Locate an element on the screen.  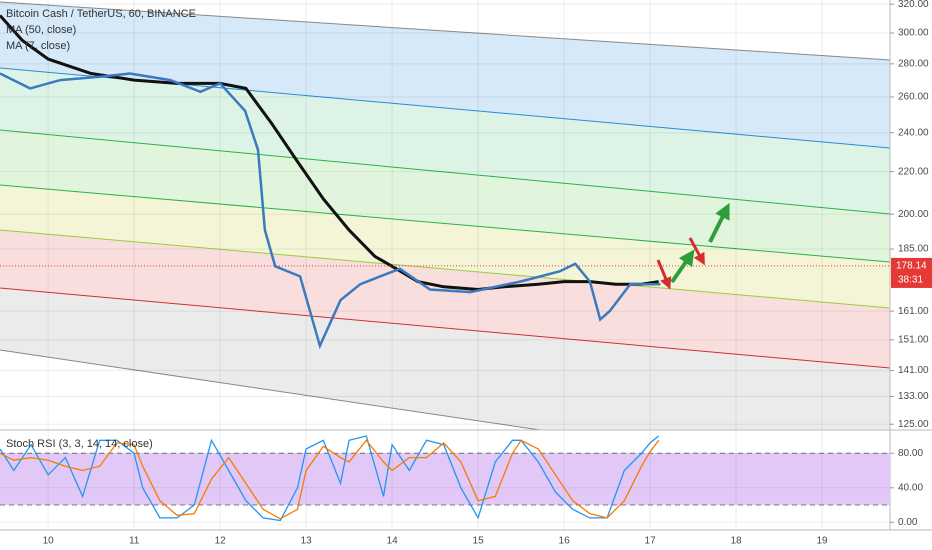
y-tick-label: 80.00 is located at coordinates (910, 453).